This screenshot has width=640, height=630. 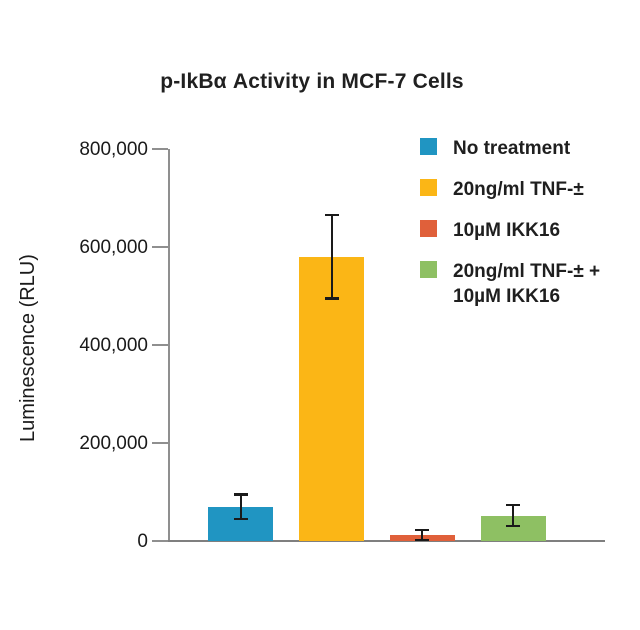 What do you see at coordinates (312, 81) in the screenshot?
I see `chart-title: p-IkBα Activity in MCF-7 Cells` at bounding box center [312, 81].